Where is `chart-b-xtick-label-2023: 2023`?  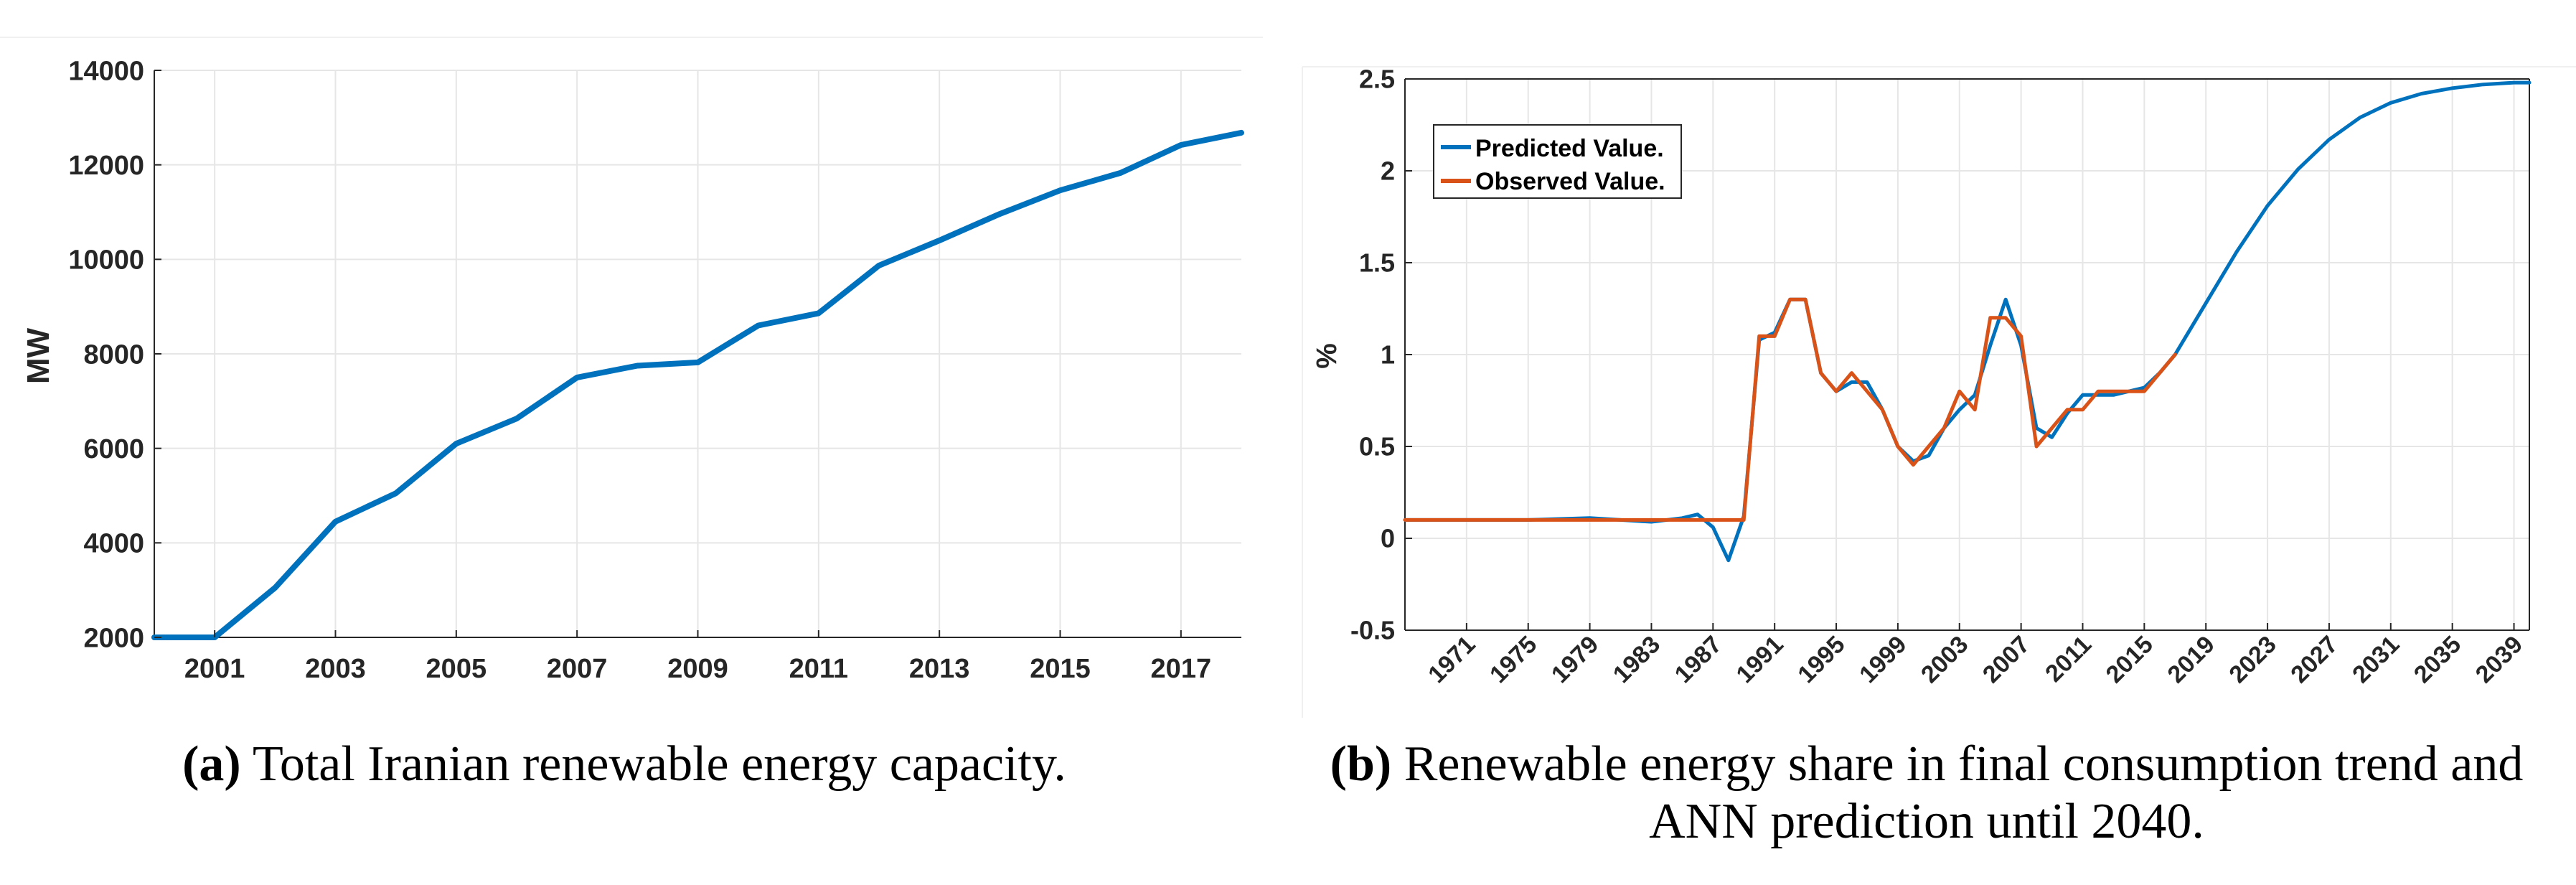
chart-b-xtick-label-2023: 2023 is located at coordinates (2252, 659).